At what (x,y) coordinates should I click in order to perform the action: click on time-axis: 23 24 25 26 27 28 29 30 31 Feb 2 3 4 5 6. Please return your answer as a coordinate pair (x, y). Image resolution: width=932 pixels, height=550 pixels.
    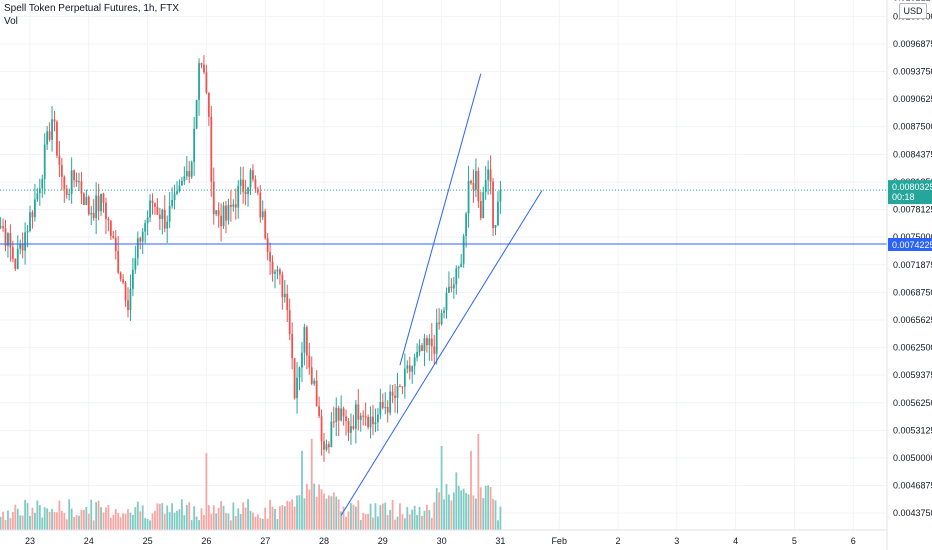
    Looking at the image, I should click on (440, 541).